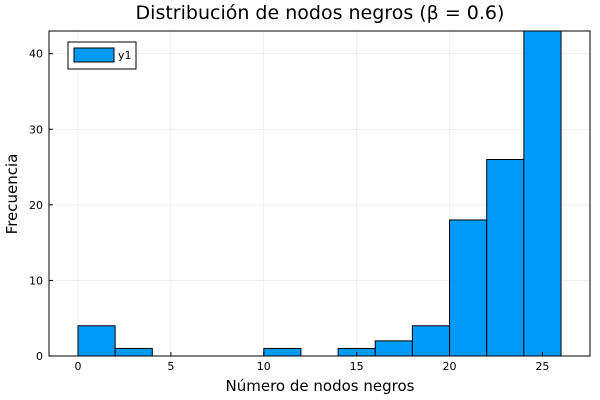 The image size is (600, 400). What do you see at coordinates (36, 129) in the screenshot?
I see `y-tick-label: 30` at bounding box center [36, 129].